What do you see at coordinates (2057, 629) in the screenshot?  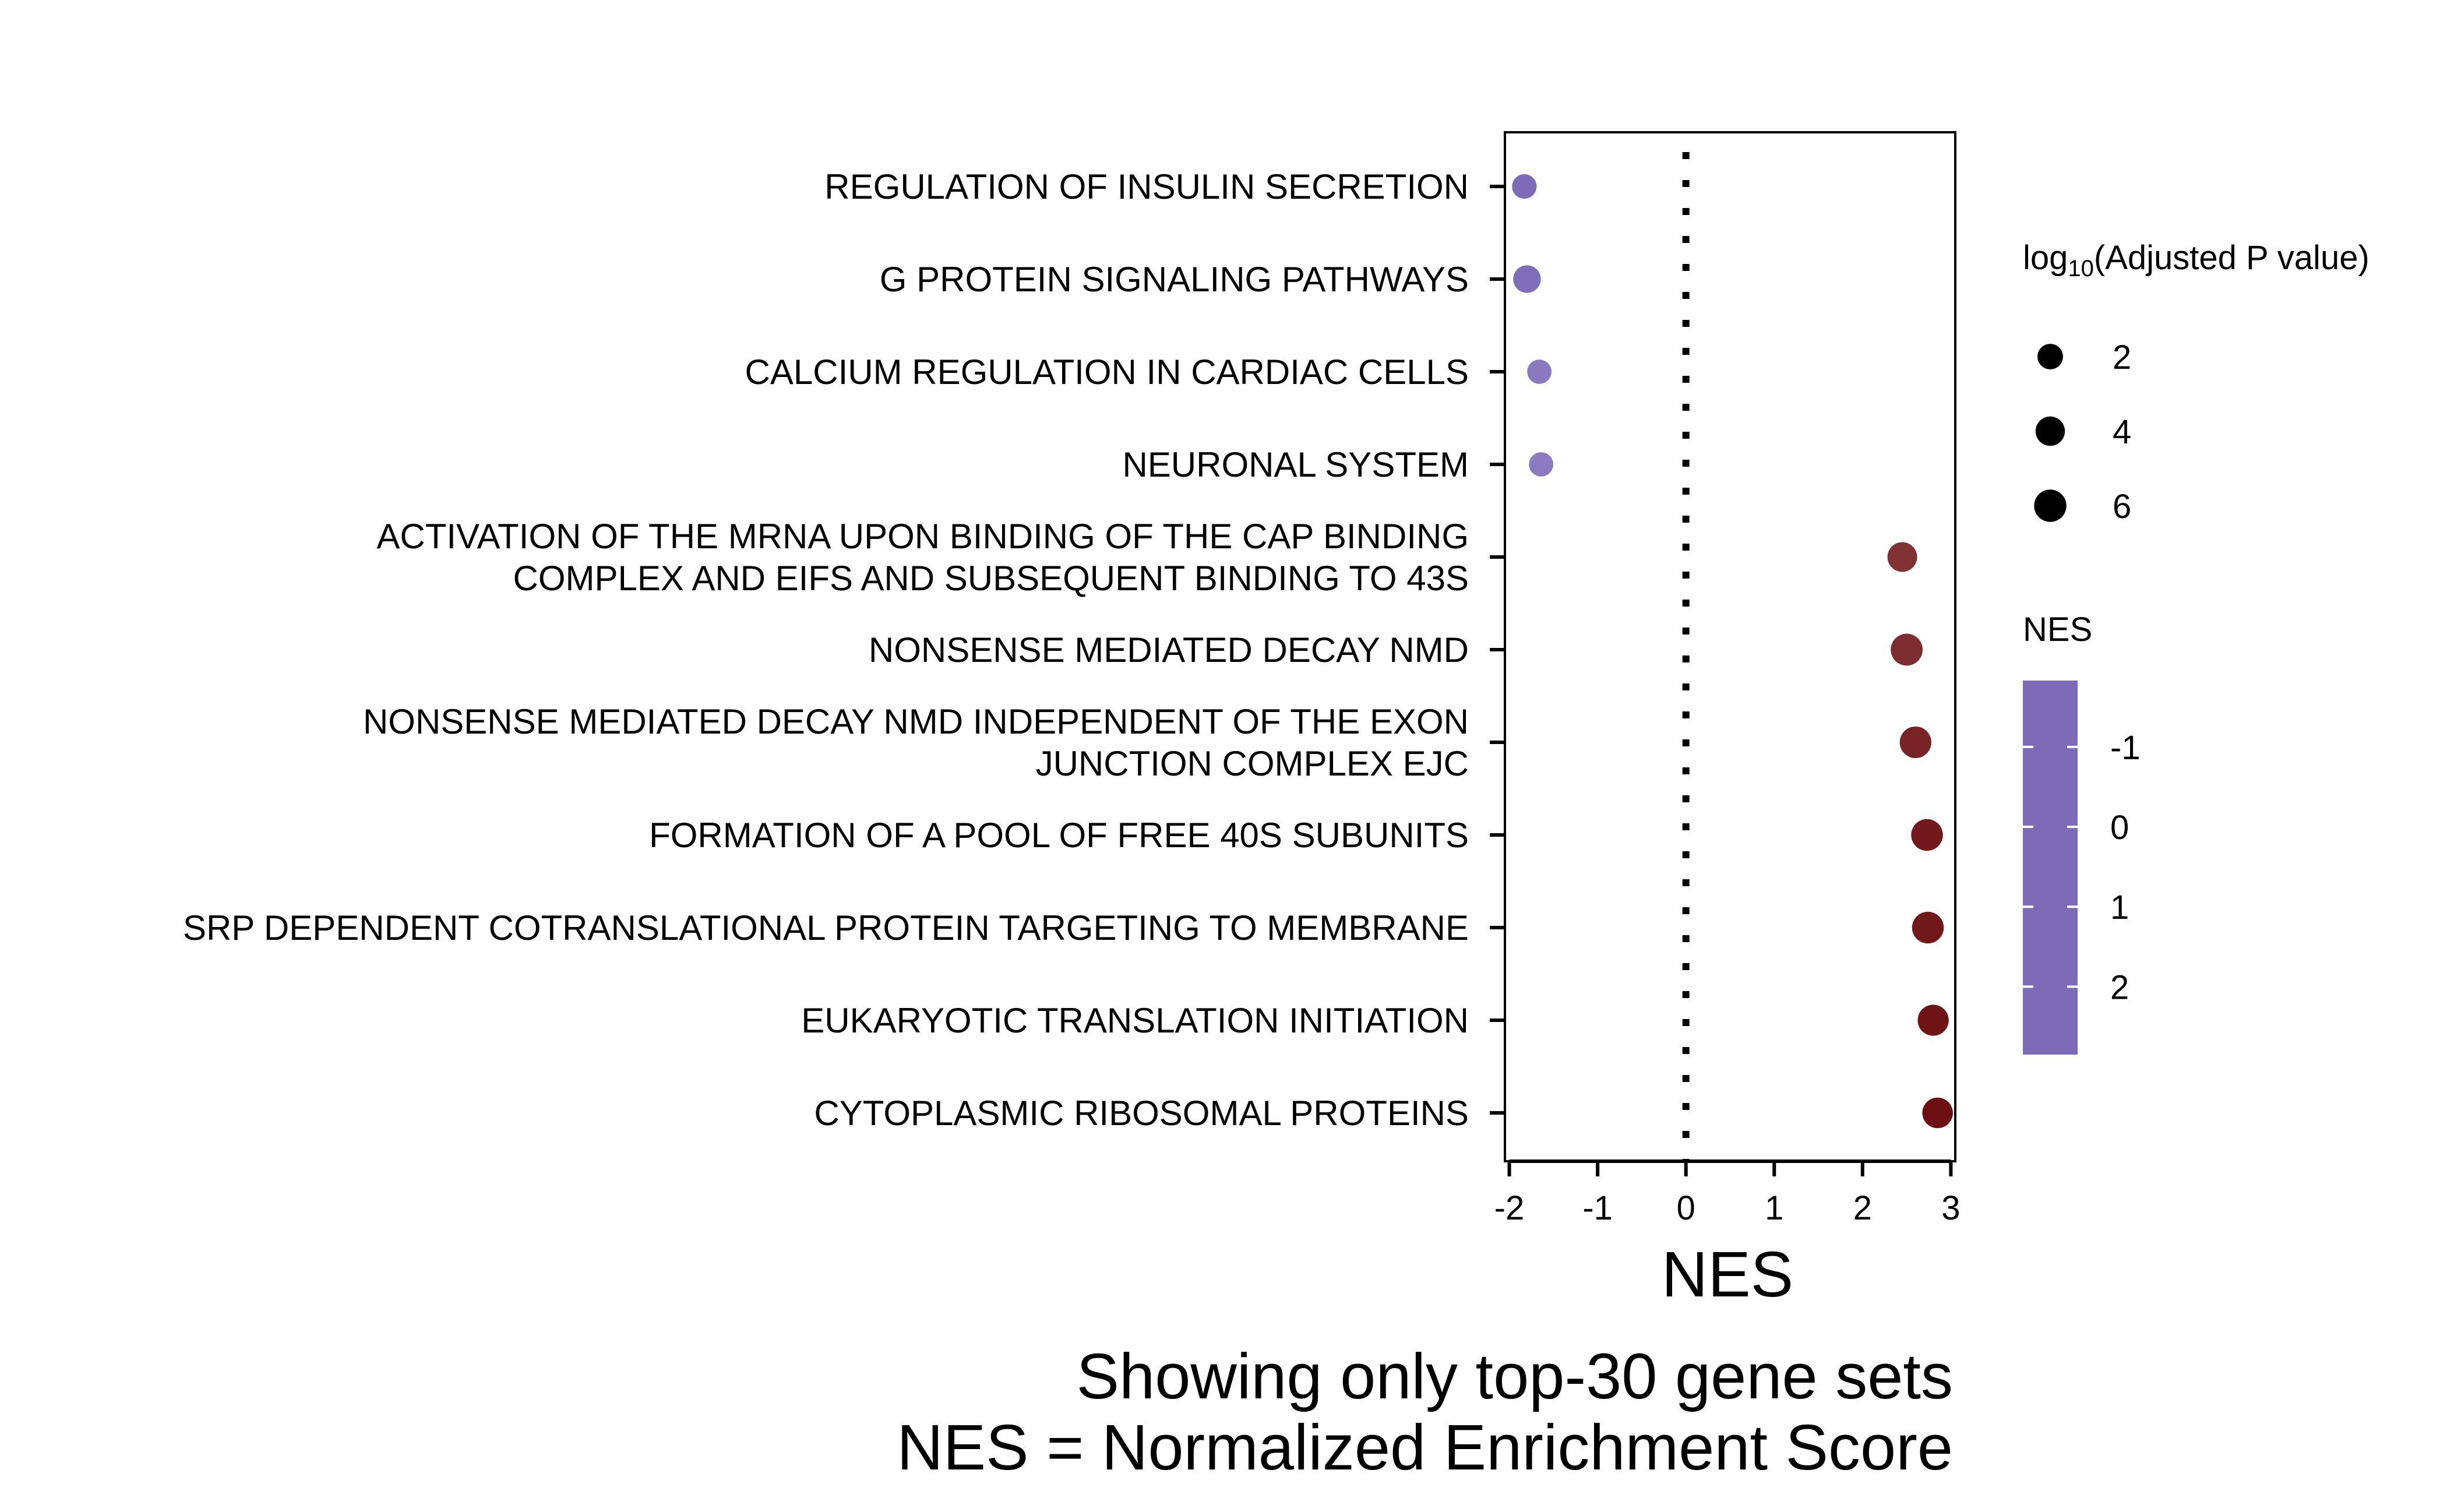 I see `color-legend-title: NES` at bounding box center [2057, 629].